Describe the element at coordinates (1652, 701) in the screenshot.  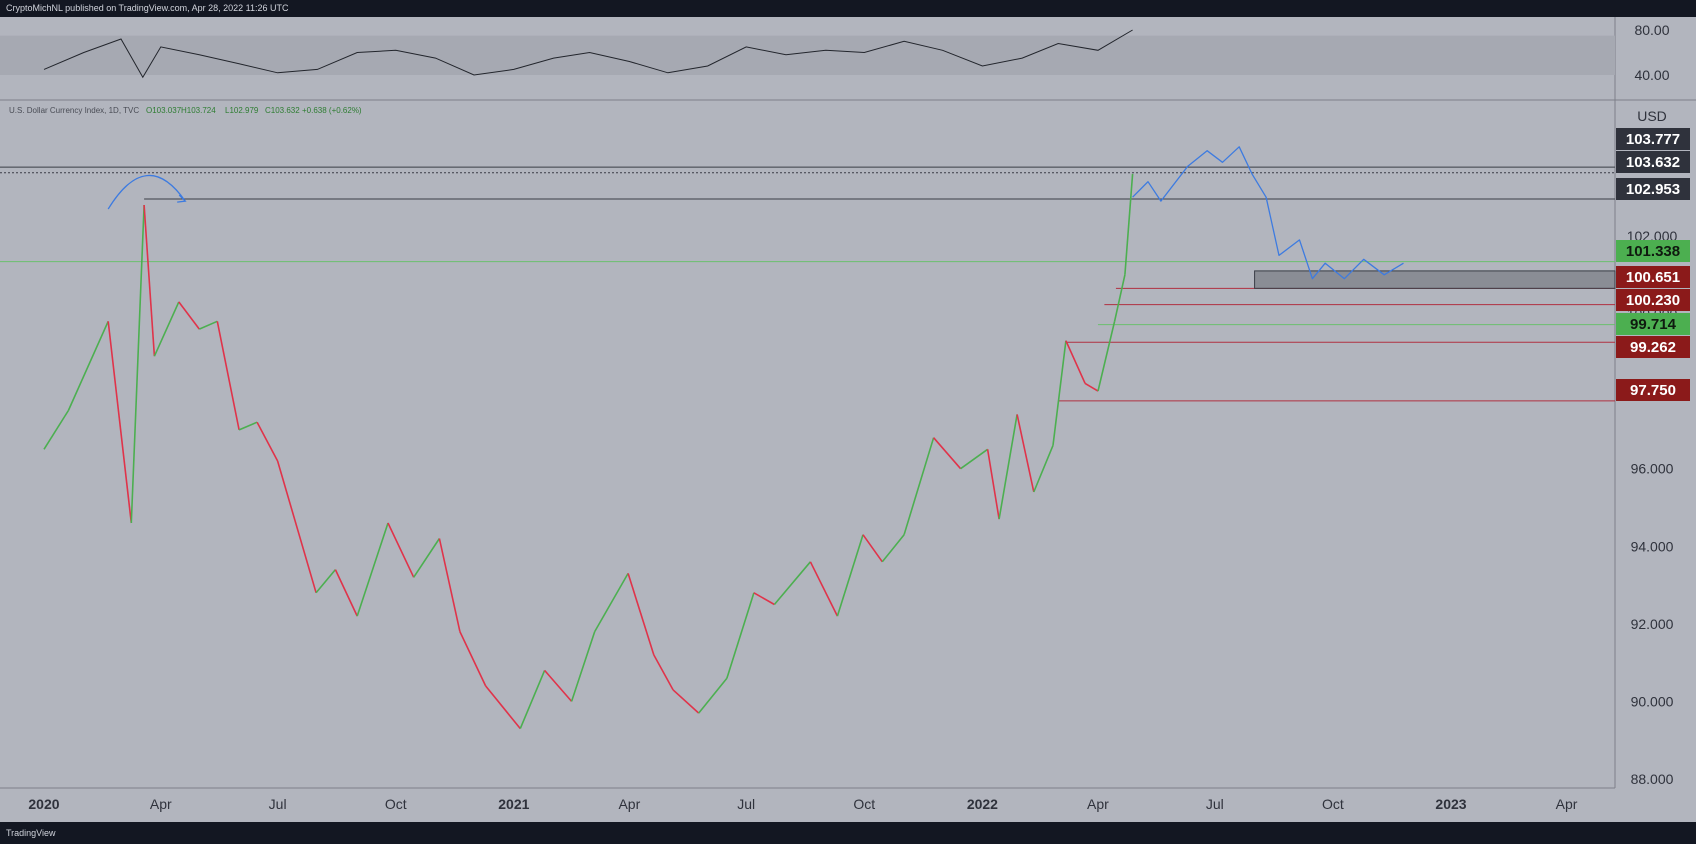
I see `price-tick-label: 90.000` at that location.